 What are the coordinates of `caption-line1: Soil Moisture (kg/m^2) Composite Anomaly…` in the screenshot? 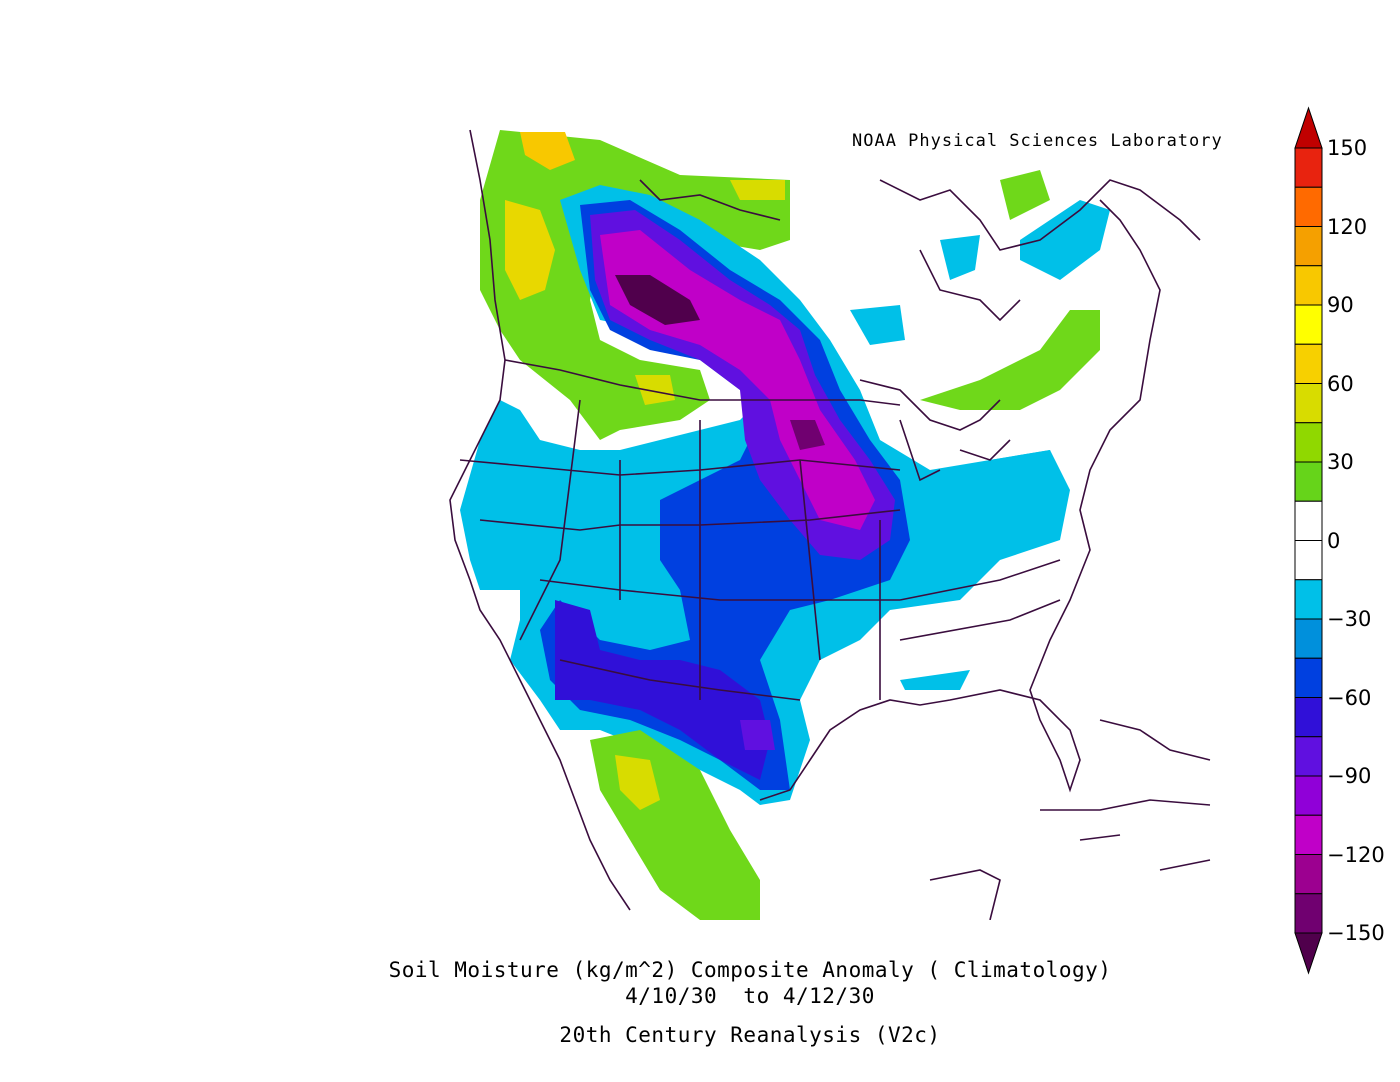 It's located at (750, 970).